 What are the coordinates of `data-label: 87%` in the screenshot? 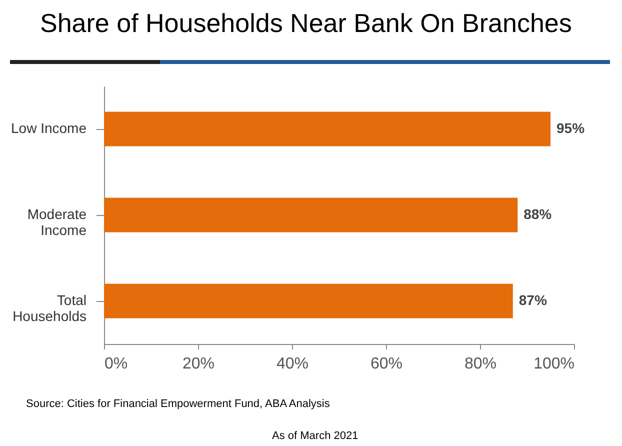 It's located at (533, 300).